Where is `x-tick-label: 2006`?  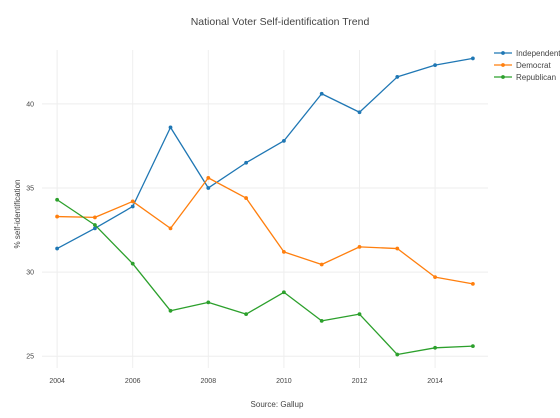 x-tick-label: 2006 is located at coordinates (133, 381).